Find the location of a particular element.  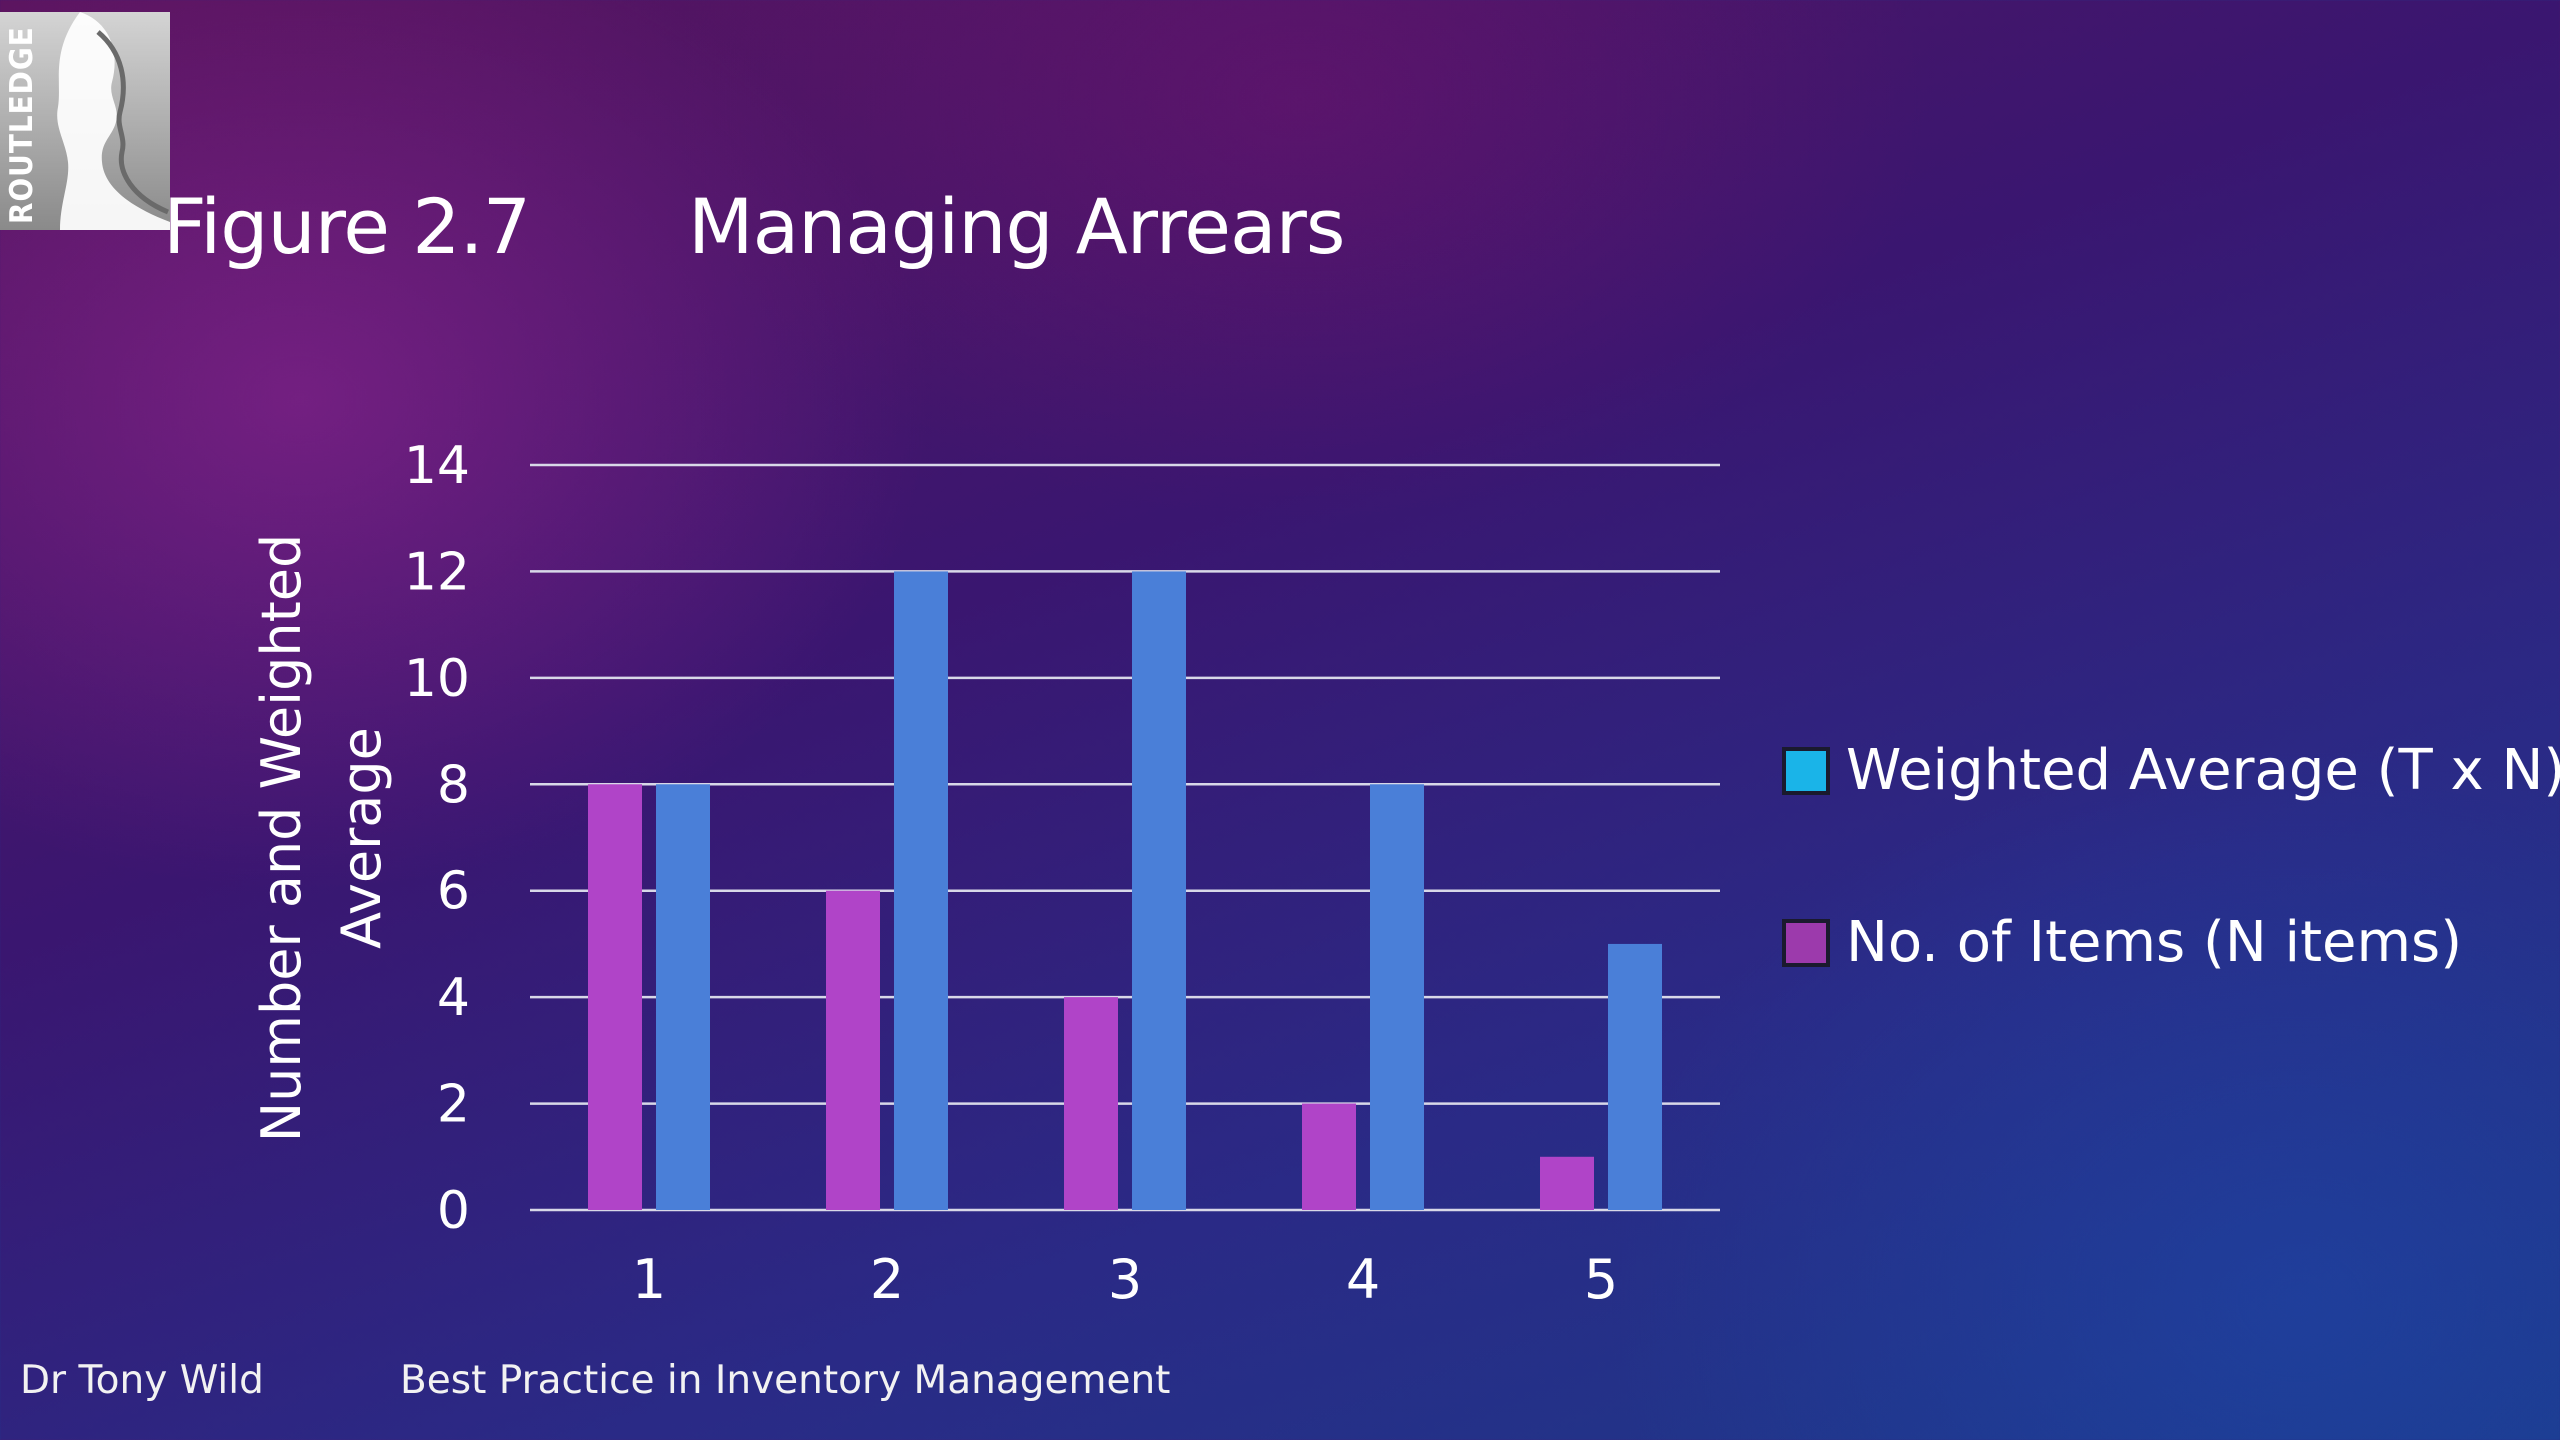

y-axis-ticks: 0 2 4 6 8 10 12 14 is located at coordinates (437, 838).